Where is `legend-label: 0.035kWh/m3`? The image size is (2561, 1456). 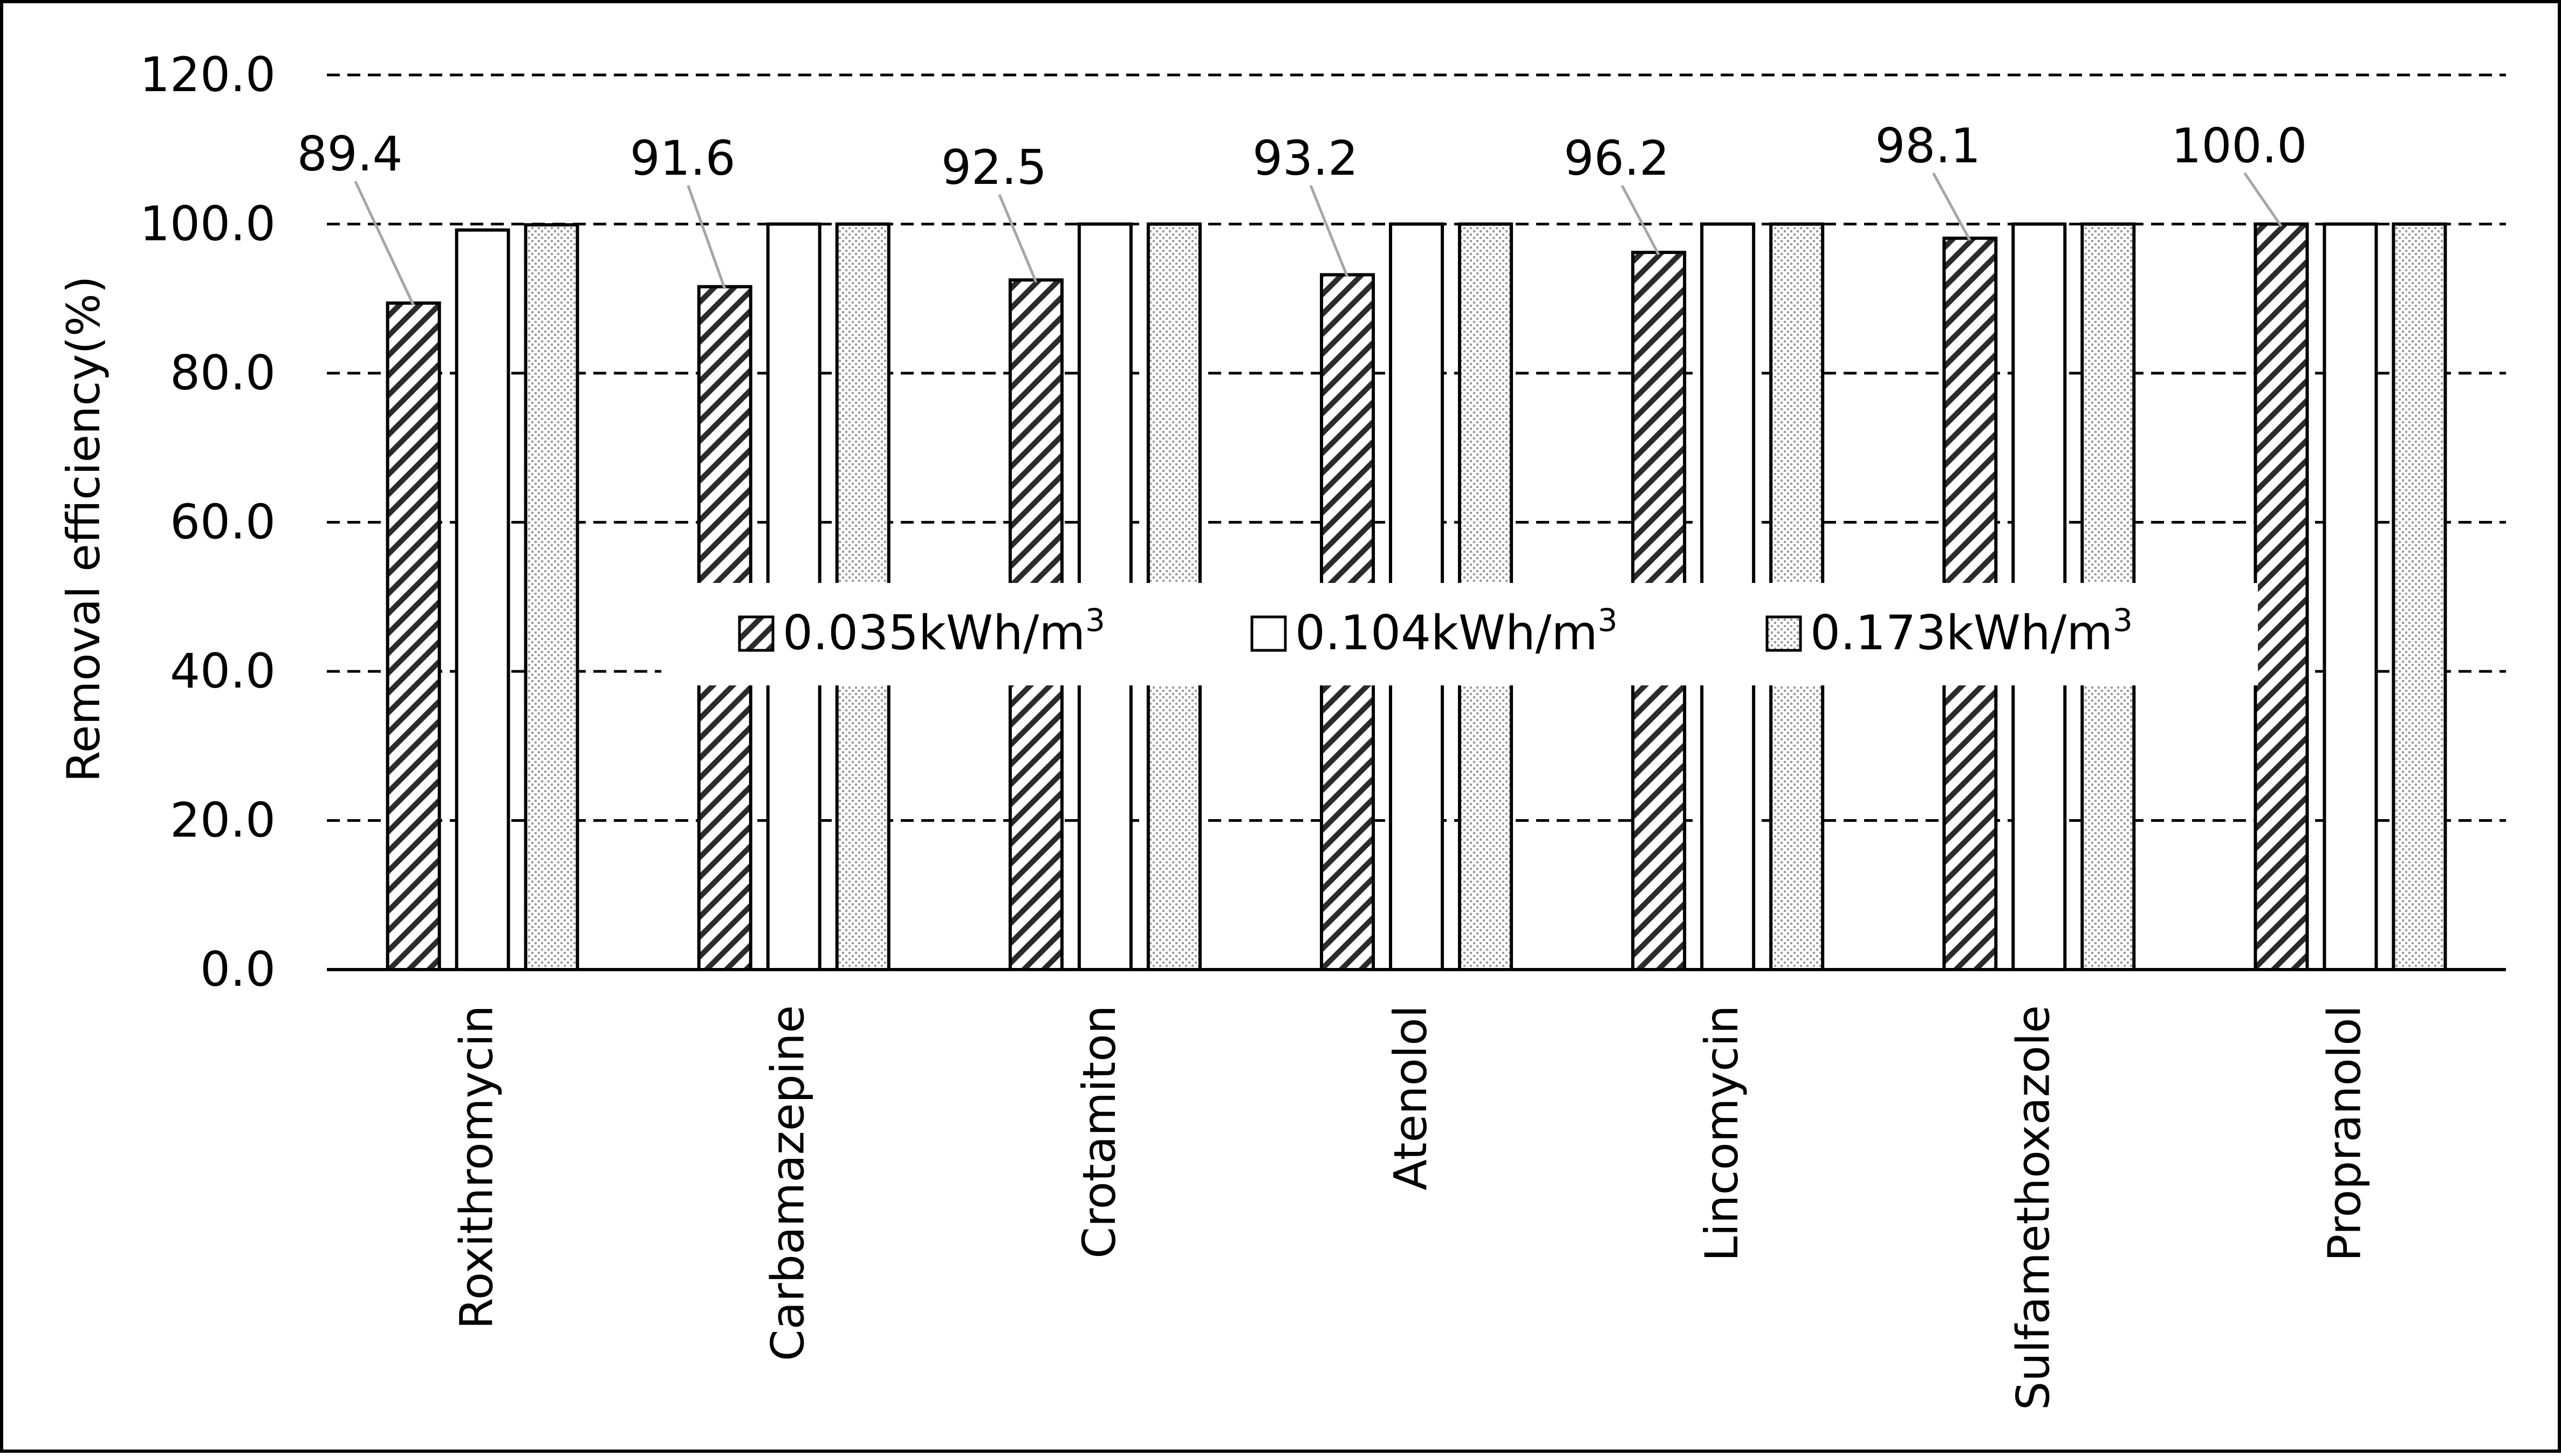
legend-label: 0.035kWh/m3 is located at coordinates (944, 631).